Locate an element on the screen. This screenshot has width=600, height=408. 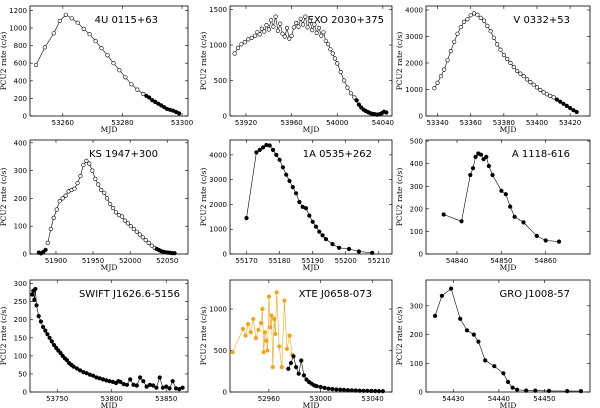
x-tick-label: 53340 is located at coordinates (437, 123).